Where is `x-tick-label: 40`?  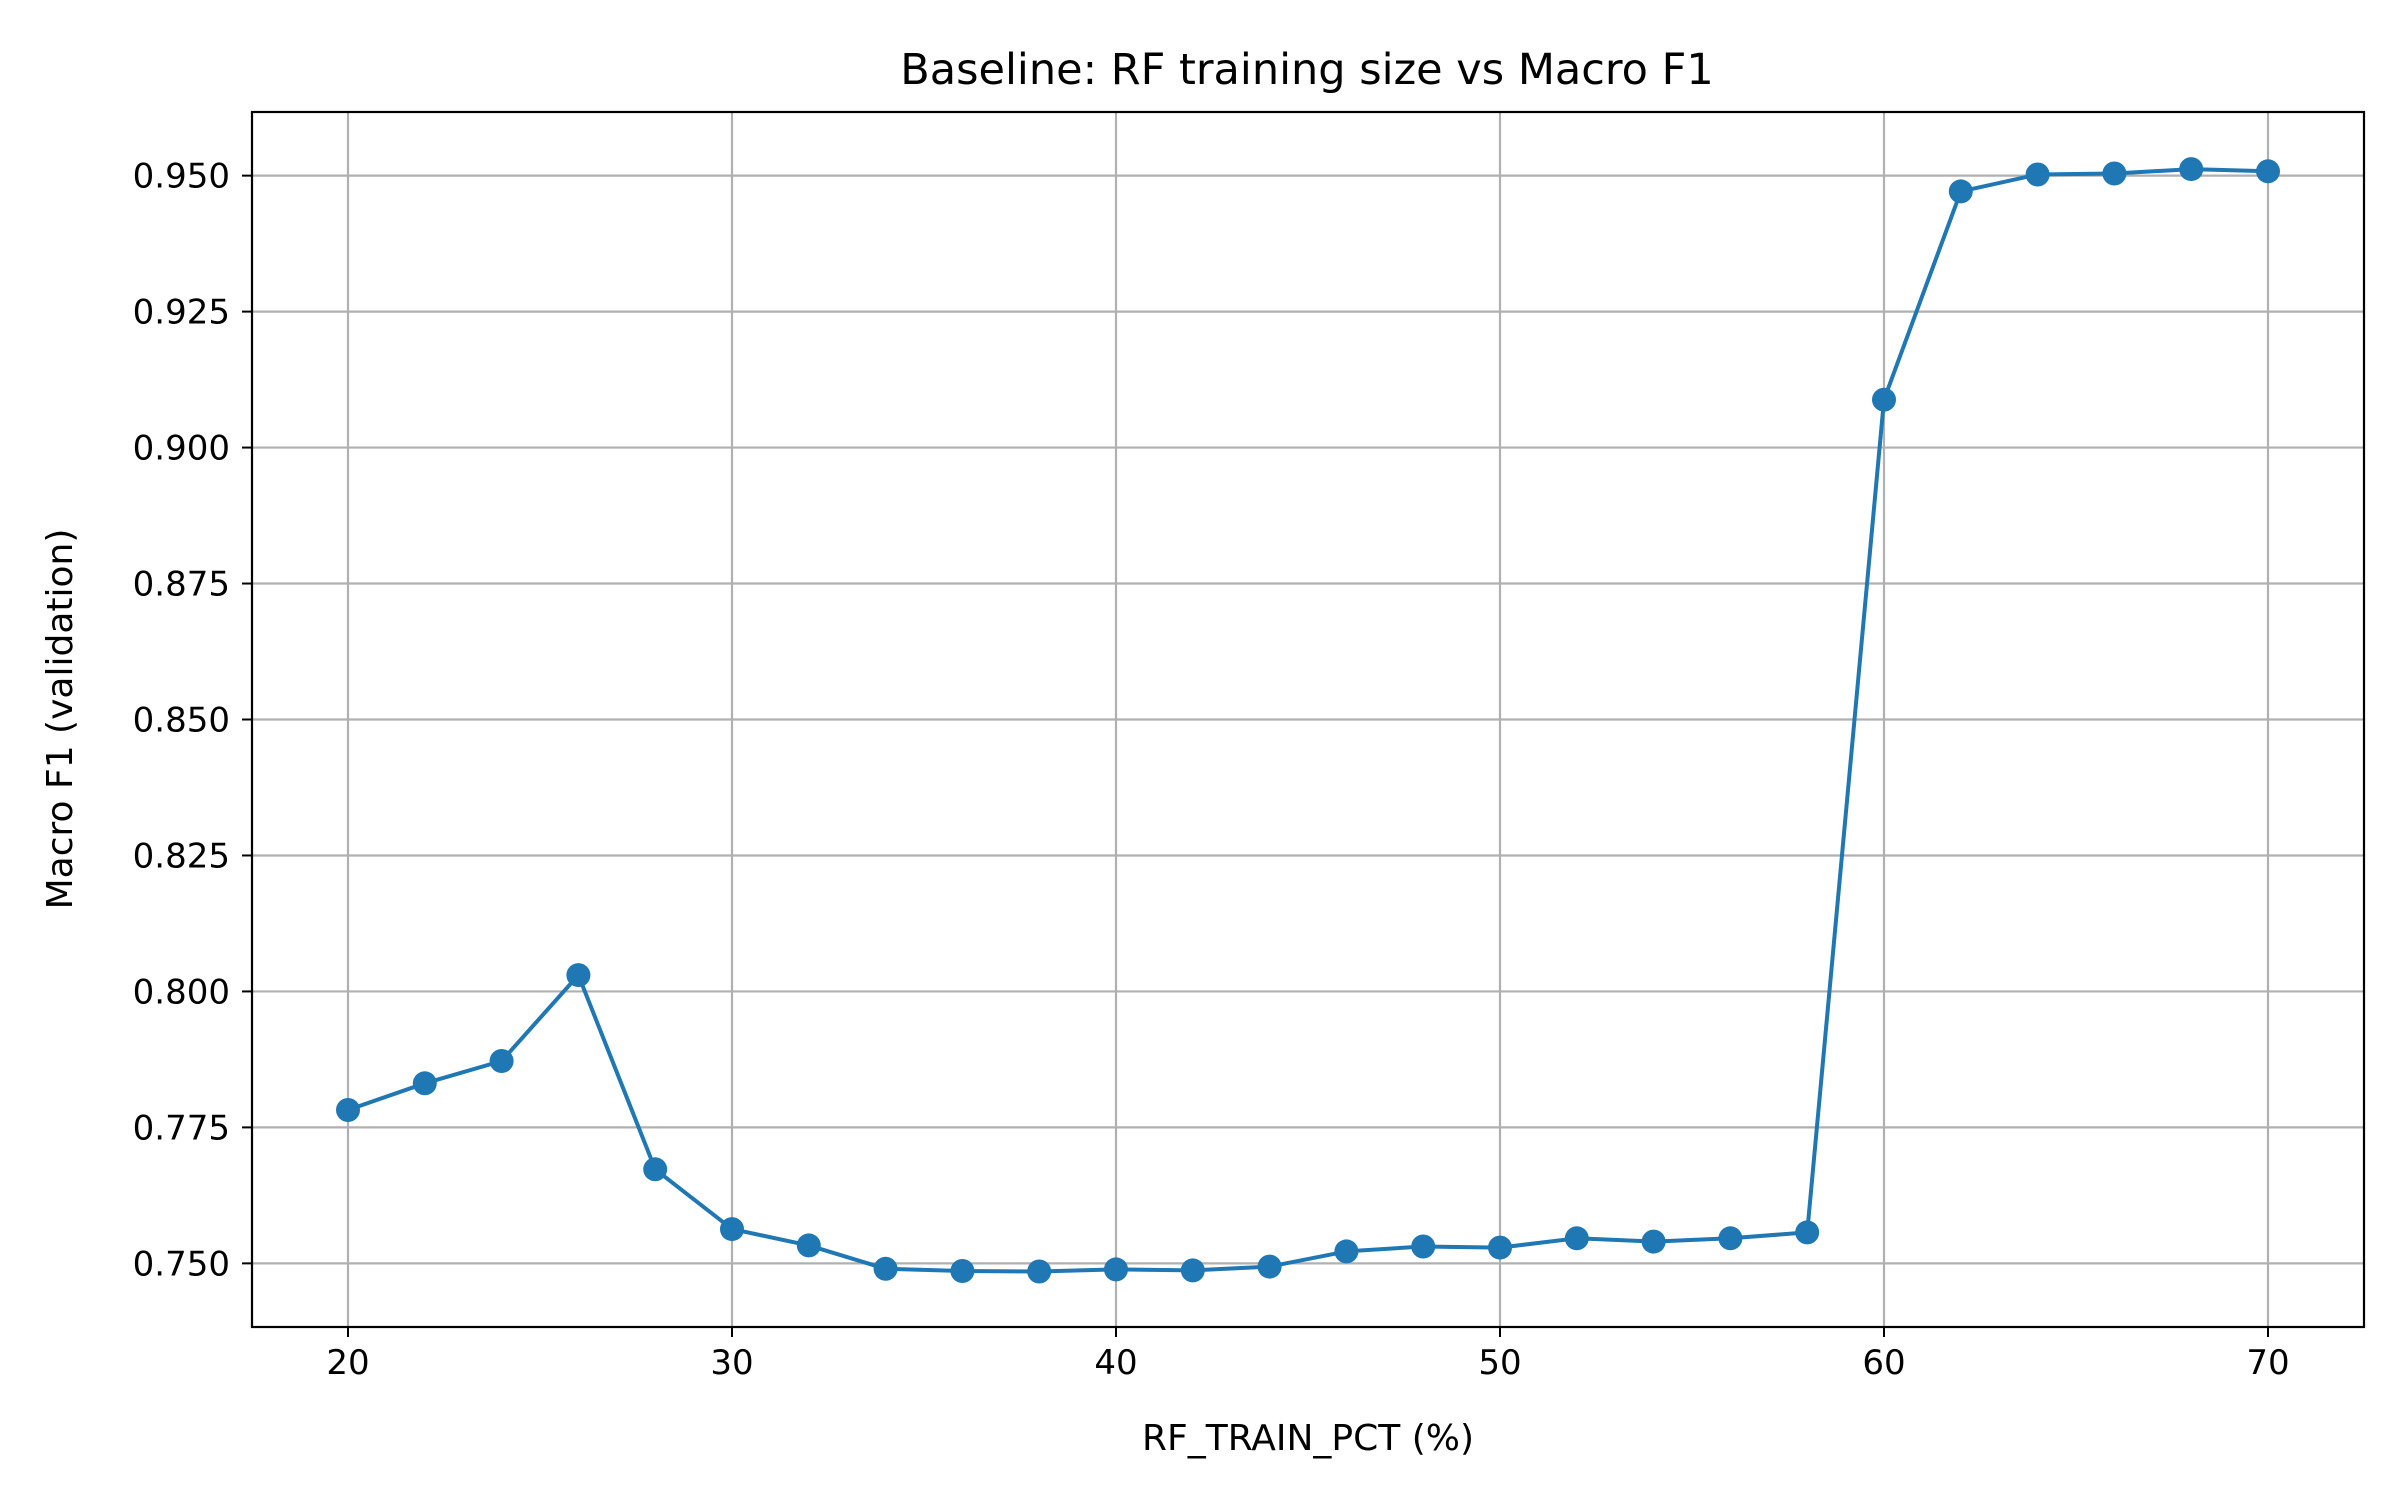
x-tick-label: 40 is located at coordinates (1115, 1363).